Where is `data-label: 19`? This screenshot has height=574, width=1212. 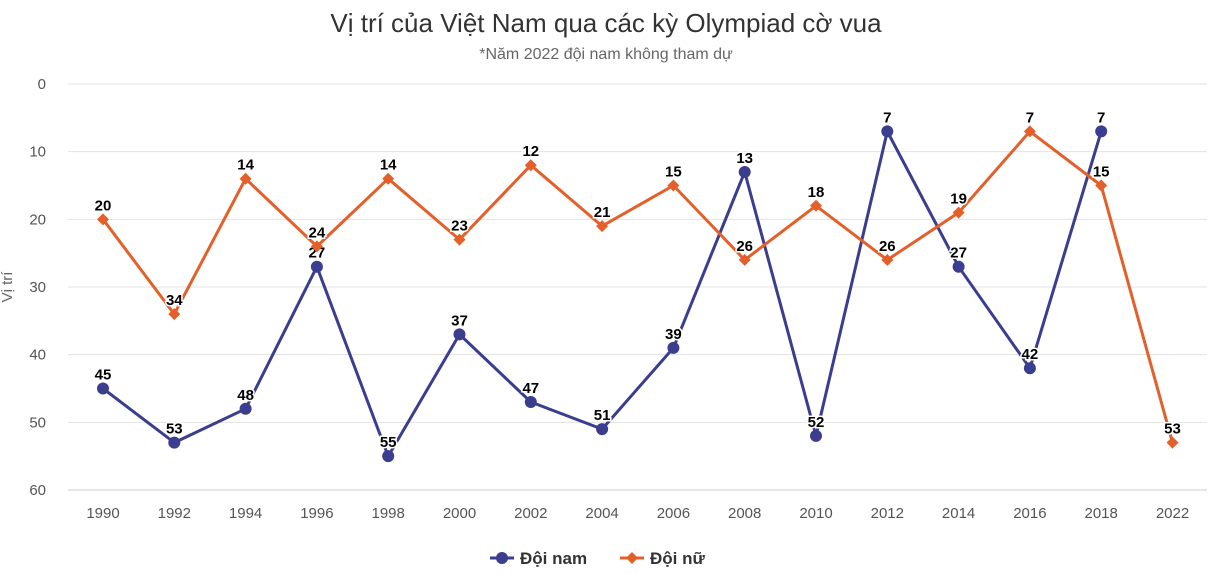
data-label: 19 is located at coordinates (958, 199).